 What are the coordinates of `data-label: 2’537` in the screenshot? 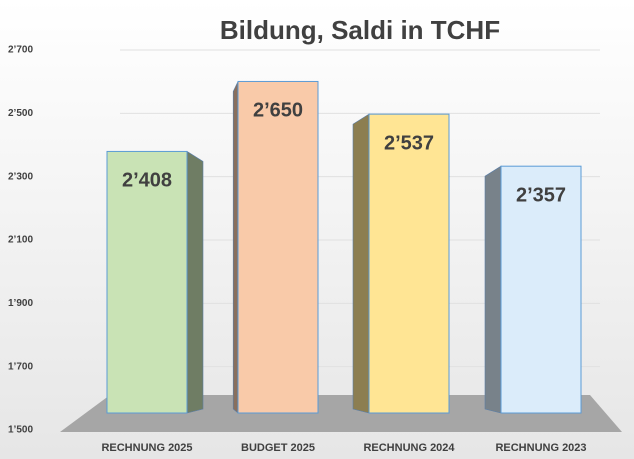 It's located at (409, 143).